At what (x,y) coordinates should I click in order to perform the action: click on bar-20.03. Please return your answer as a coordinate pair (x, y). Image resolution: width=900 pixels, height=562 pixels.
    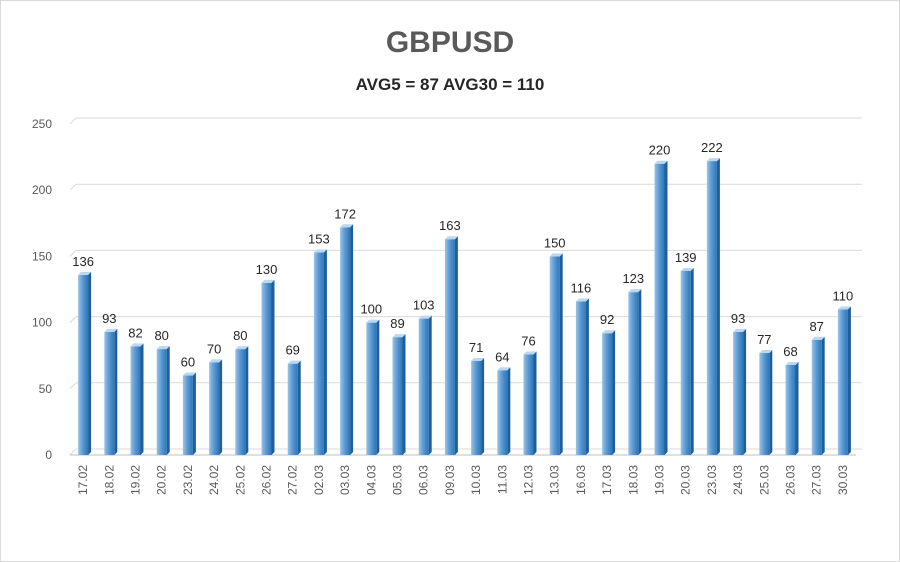
    Looking at the image, I should click on (687, 361).